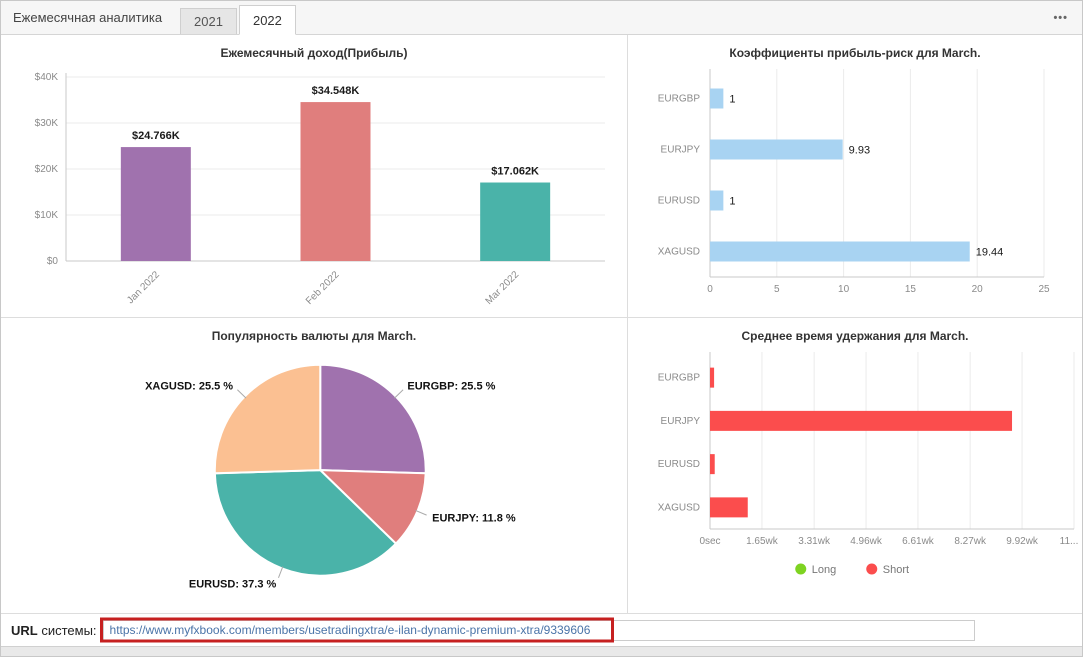 The height and width of the screenshot is (657, 1083). Describe the element at coordinates (970, 541) in the screenshot. I see `svg-text: 8.27wk` at that location.